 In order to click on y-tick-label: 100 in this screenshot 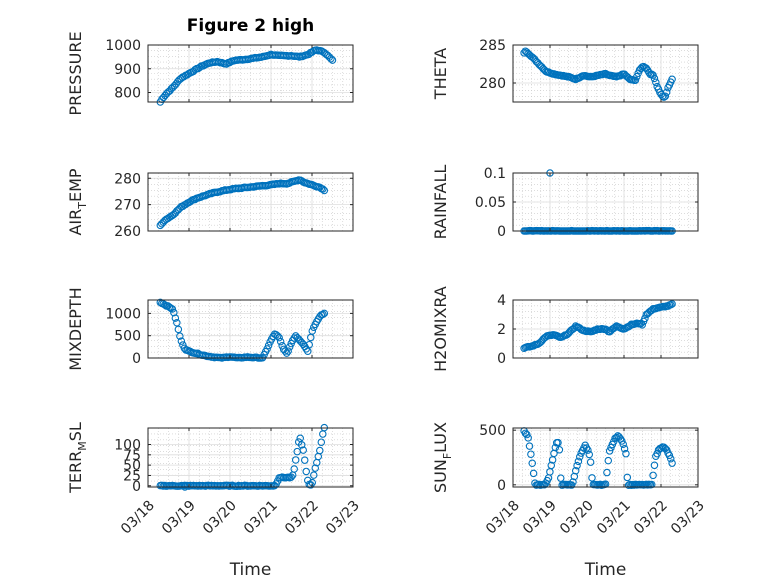, I will do `click(127, 446)`.